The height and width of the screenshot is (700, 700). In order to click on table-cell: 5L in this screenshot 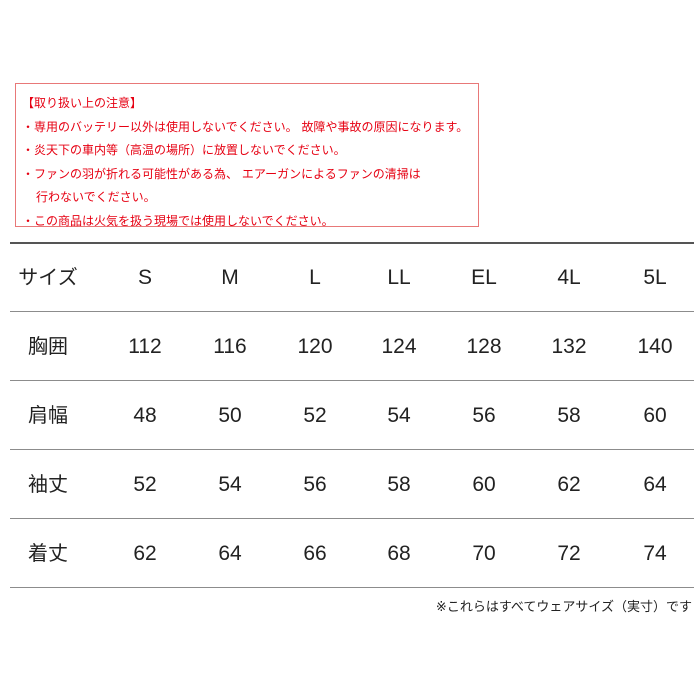, I will do `click(655, 277)`.